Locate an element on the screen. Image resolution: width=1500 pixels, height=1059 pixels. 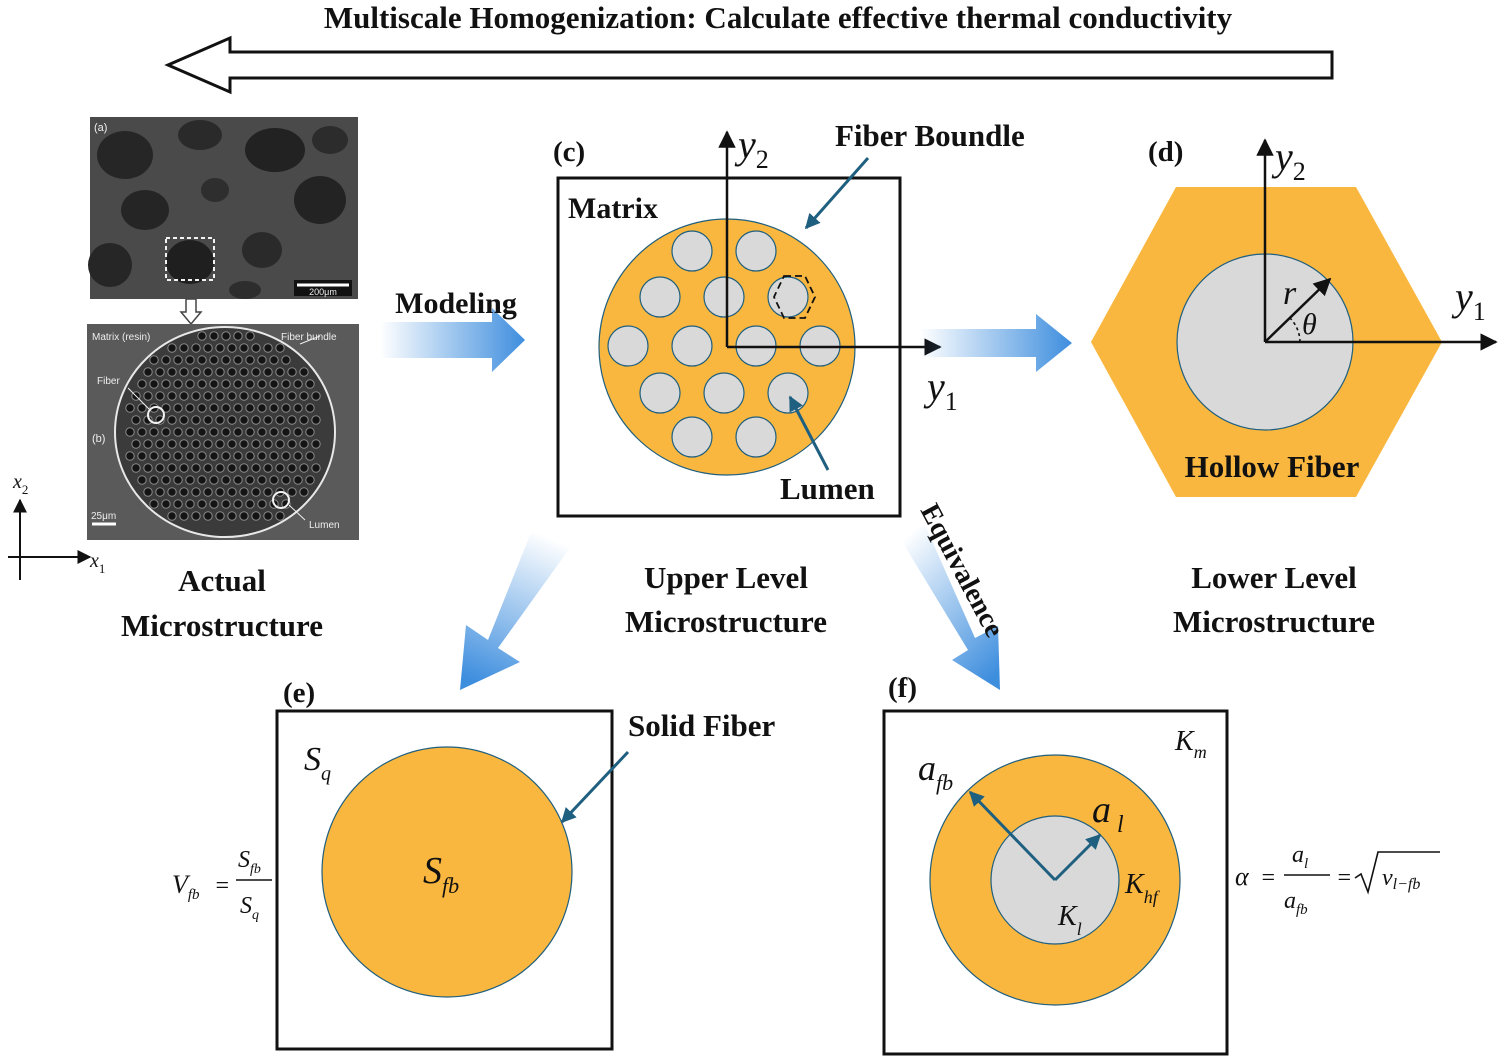
fiber-bundle-label: Fiber Boundle is located at coordinates (930, 135).